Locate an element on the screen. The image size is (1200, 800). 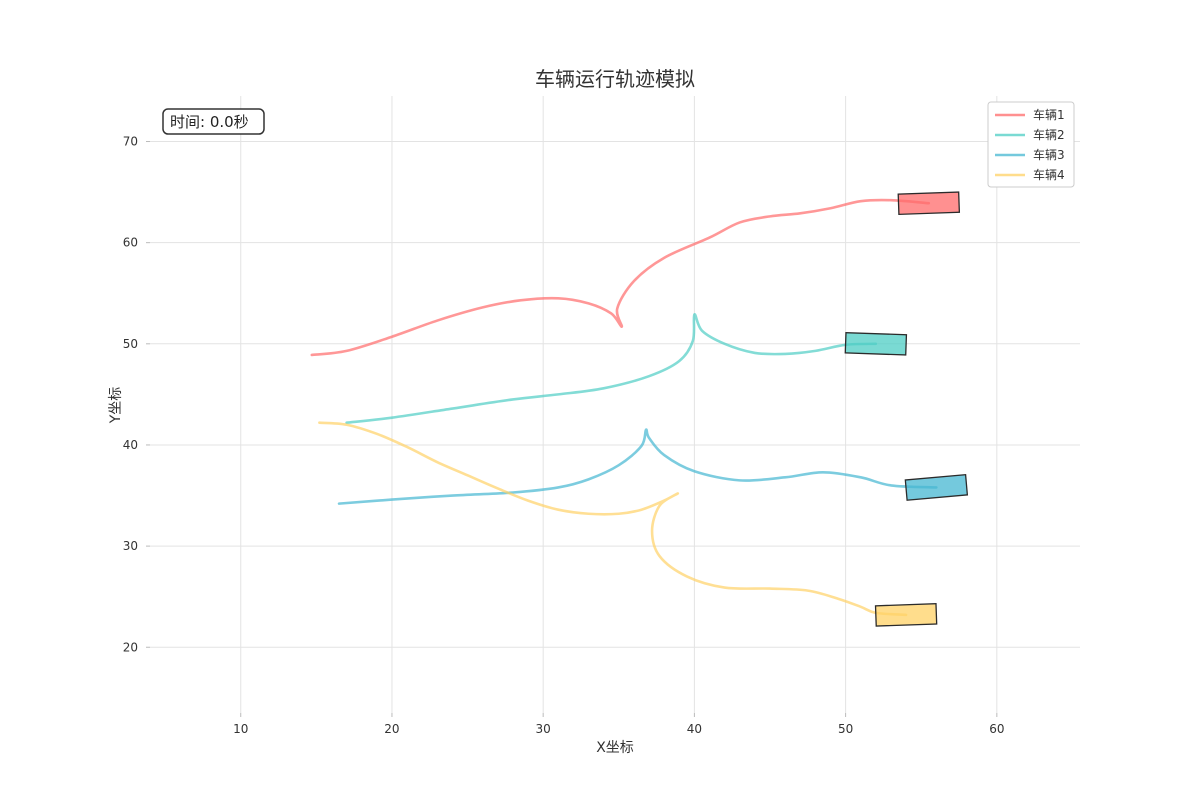
legend-label-1: 车辆1 is located at coordinates (1049, 114).